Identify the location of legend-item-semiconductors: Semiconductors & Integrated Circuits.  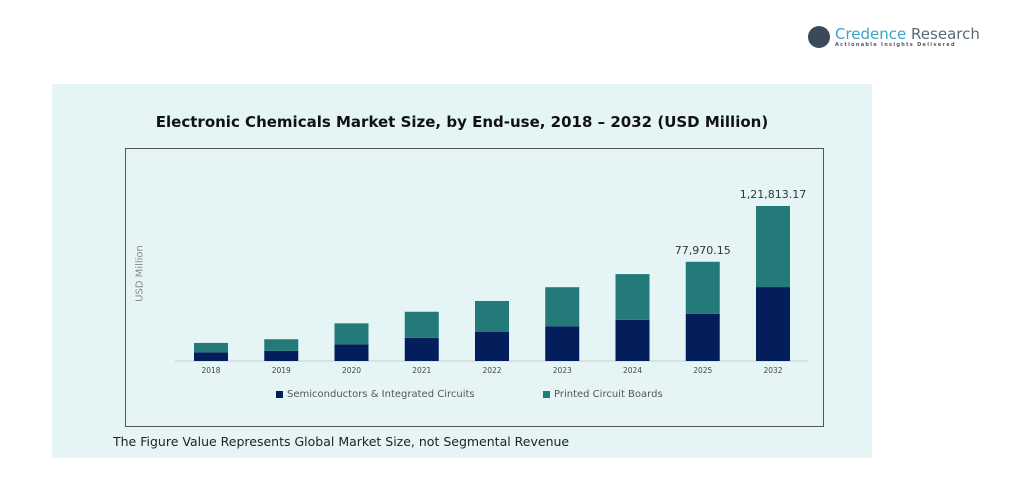
(375, 394).